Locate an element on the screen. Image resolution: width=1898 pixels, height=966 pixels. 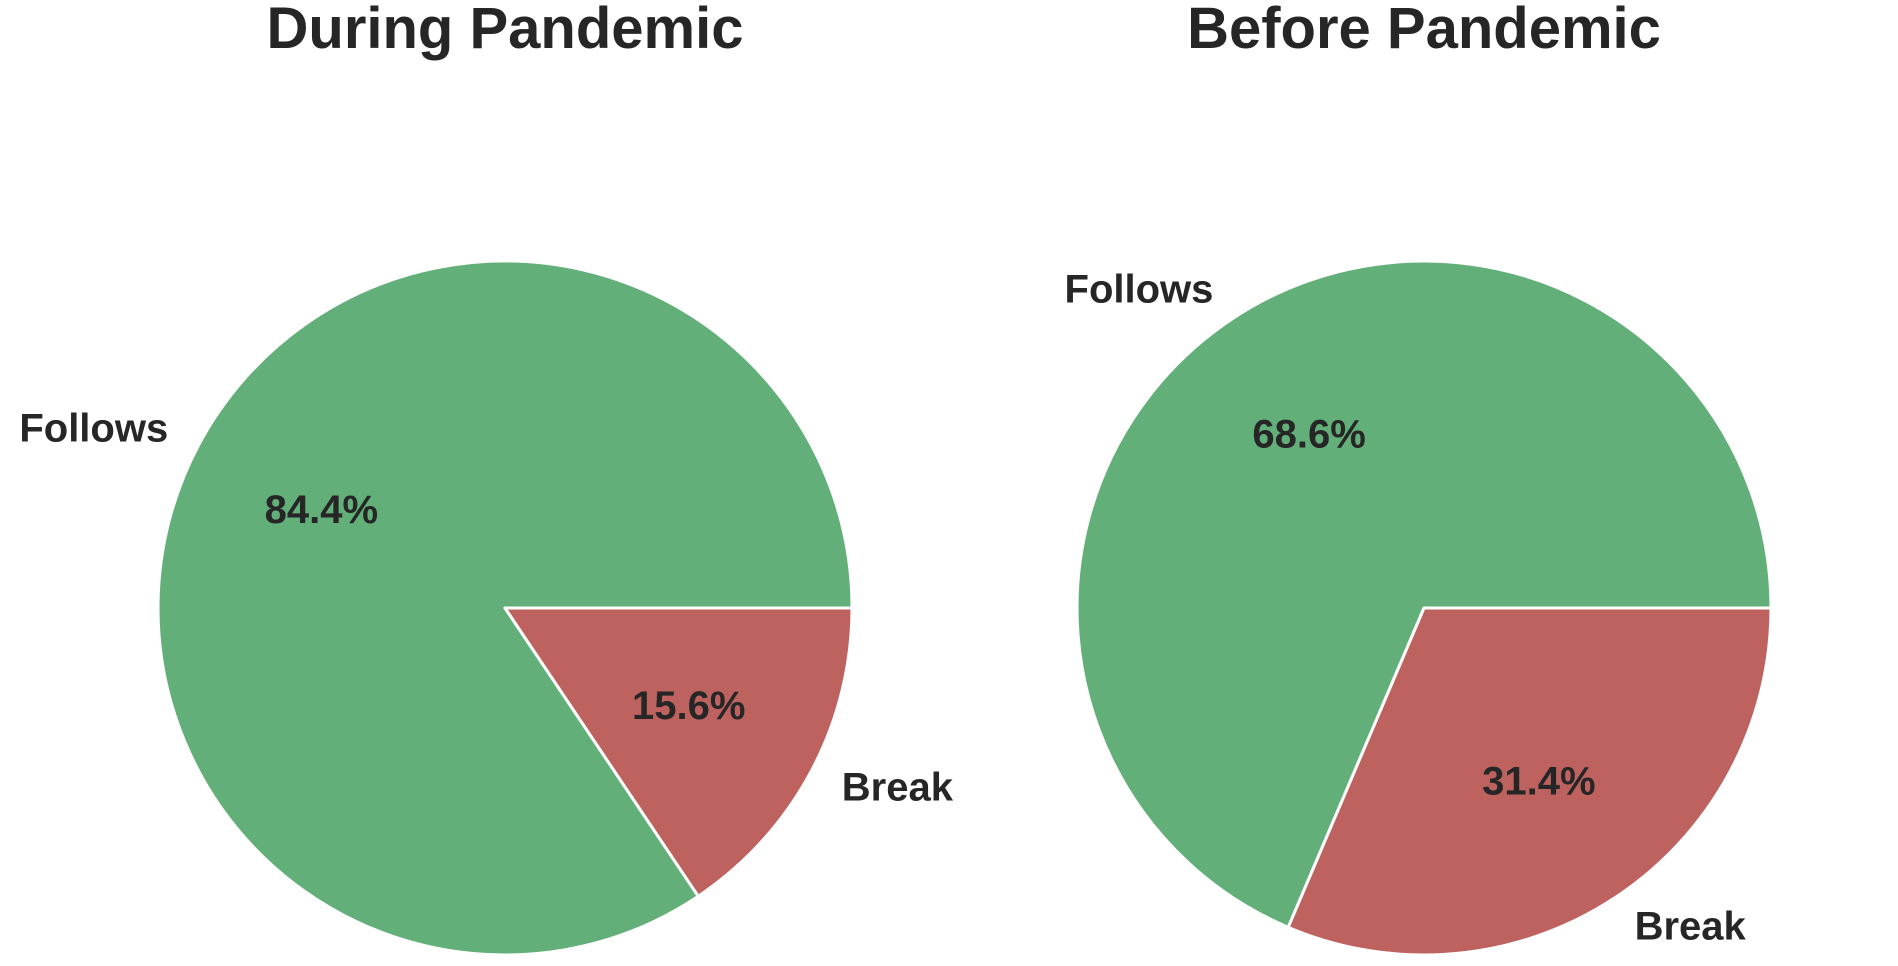
slice-percent-follows: 84.4% is located at coordinates (321, 510).